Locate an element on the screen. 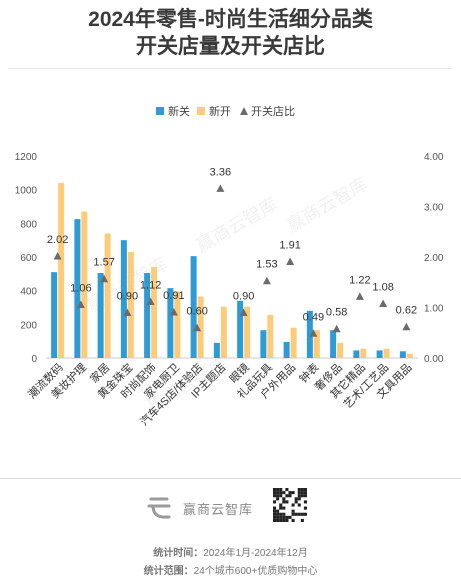  y-right-tick-label: 1.00 is located at coordinates (434, 309).